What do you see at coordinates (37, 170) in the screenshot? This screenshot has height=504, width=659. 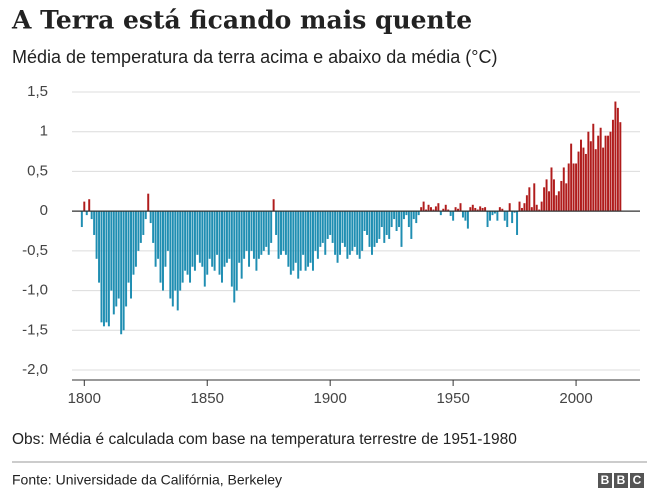 I see `y-tick-label: 0,5` at bounding box center [37, 170].